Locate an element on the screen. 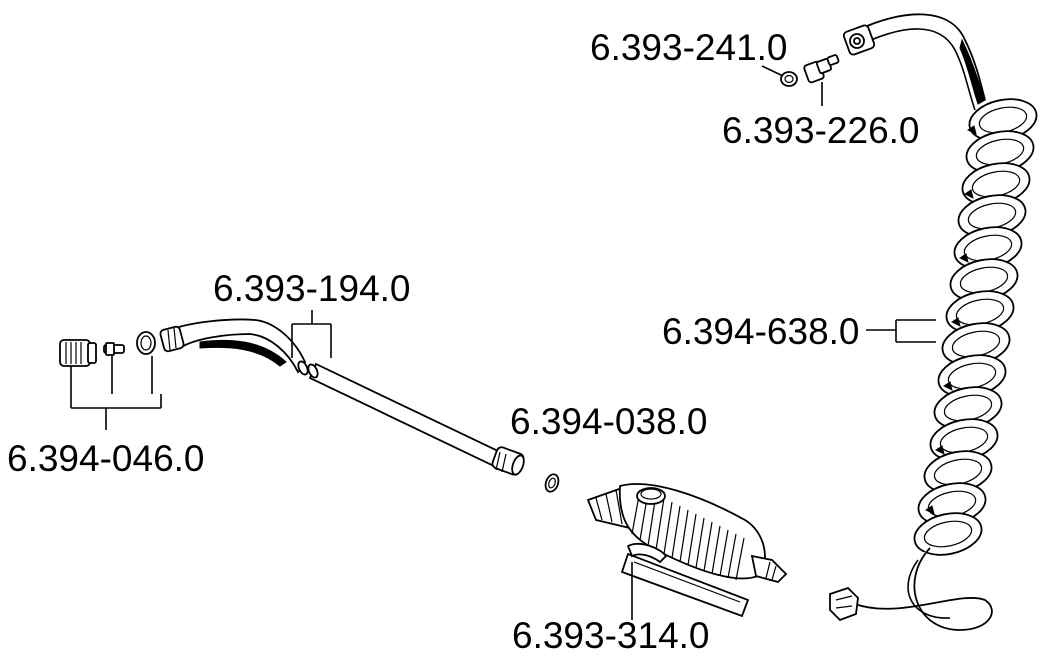 The image size is (1043, 660). label-nozzle-kit: 6.394-046.0 is located at coordinates (106, 458).